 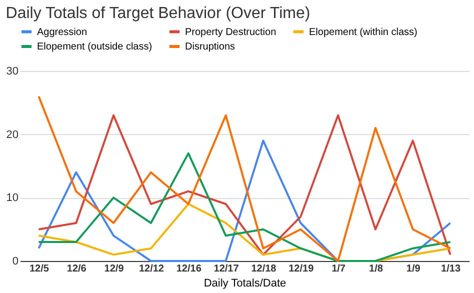 I want to click on legend-label: Disruptions, so click(x=210, y=47).